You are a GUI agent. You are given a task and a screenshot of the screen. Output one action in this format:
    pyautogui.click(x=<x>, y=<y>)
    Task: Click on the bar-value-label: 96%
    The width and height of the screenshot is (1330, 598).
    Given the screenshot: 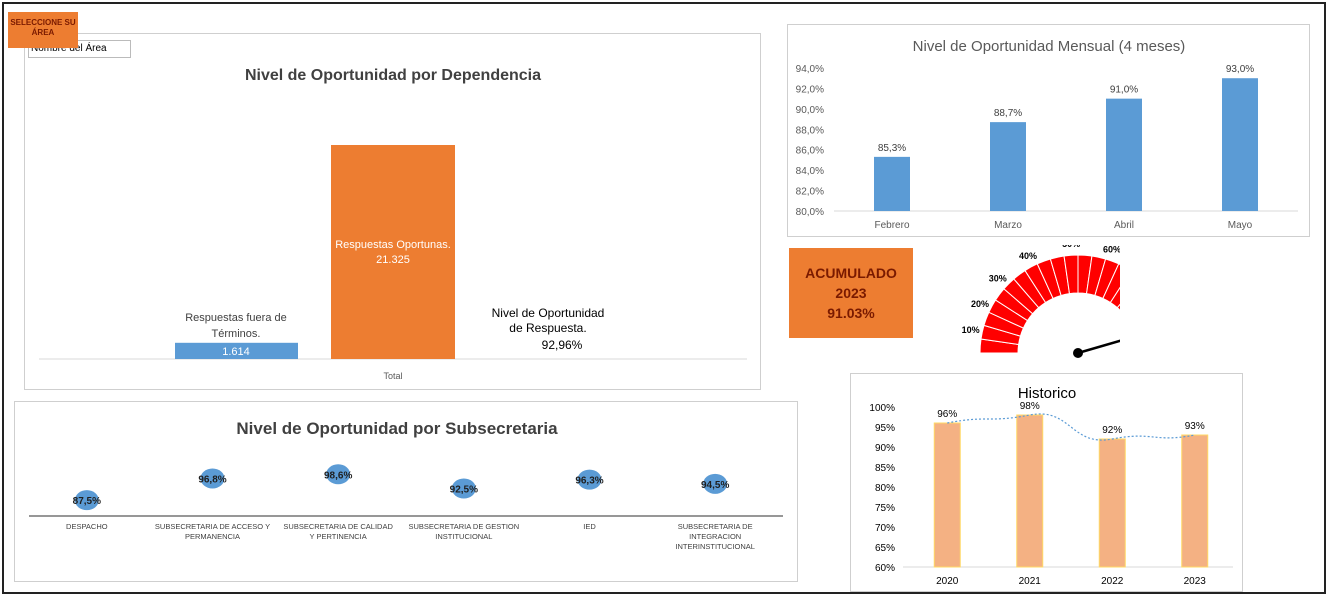 What is the action you would take?
    pyautogui.click(x=947, y=414)
    